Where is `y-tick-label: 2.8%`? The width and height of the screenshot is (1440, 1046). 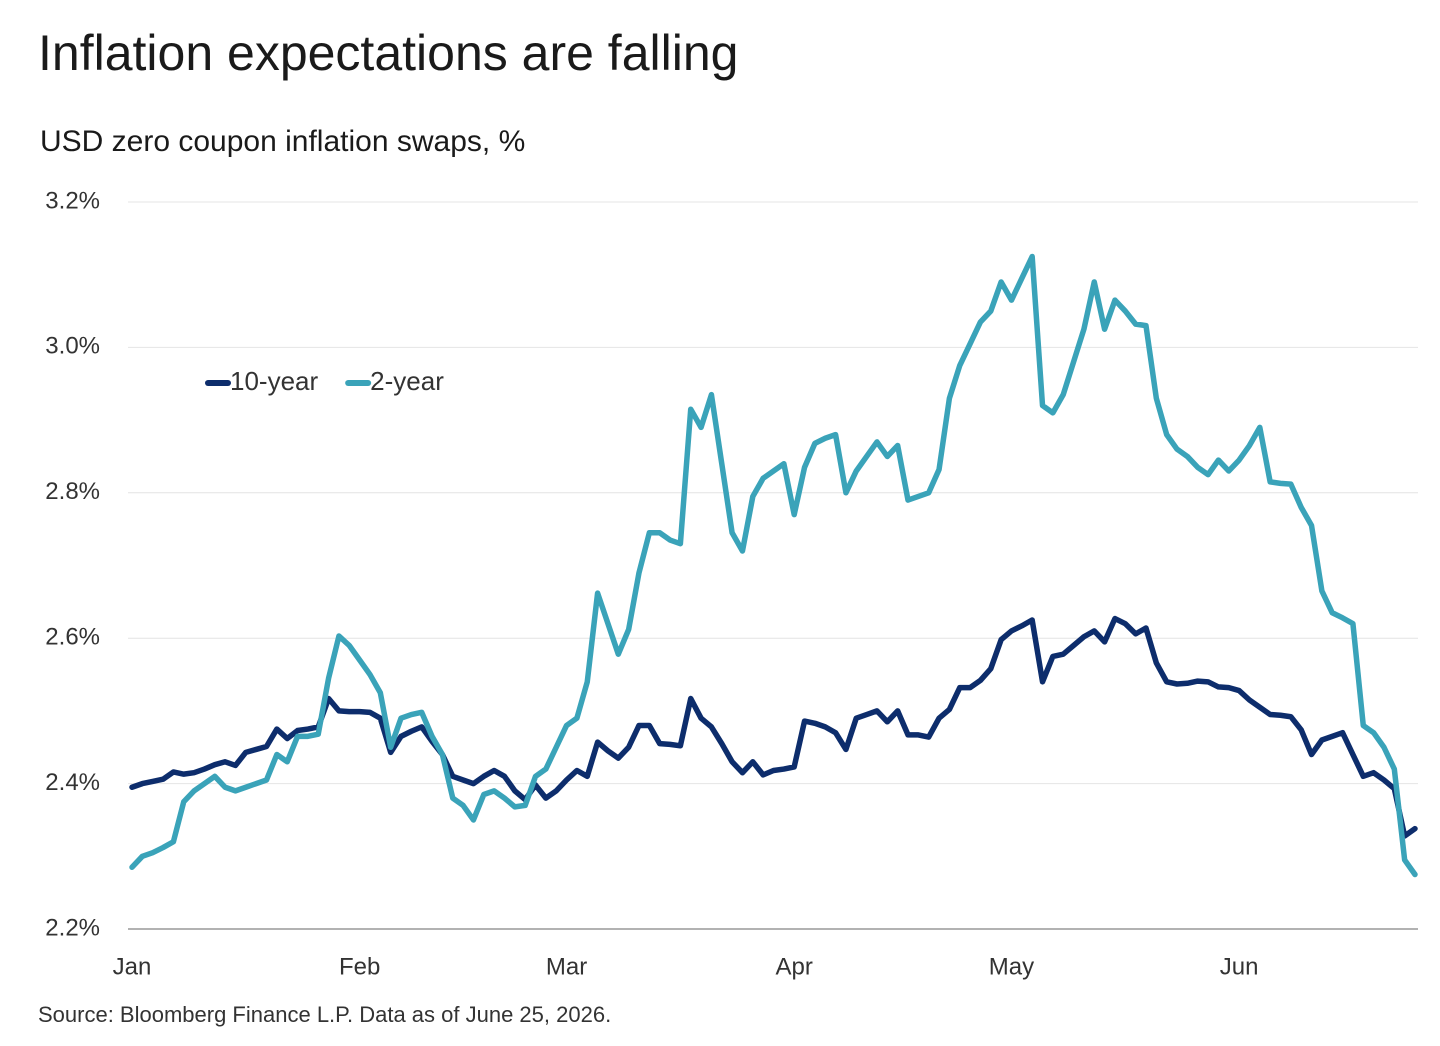
y-tick-label: 2.8% is located at coordinates (72, 491).